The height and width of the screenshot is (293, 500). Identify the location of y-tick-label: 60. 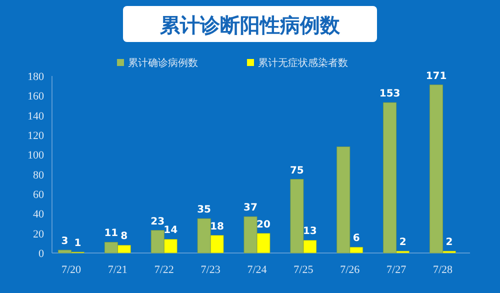
(38, 195).